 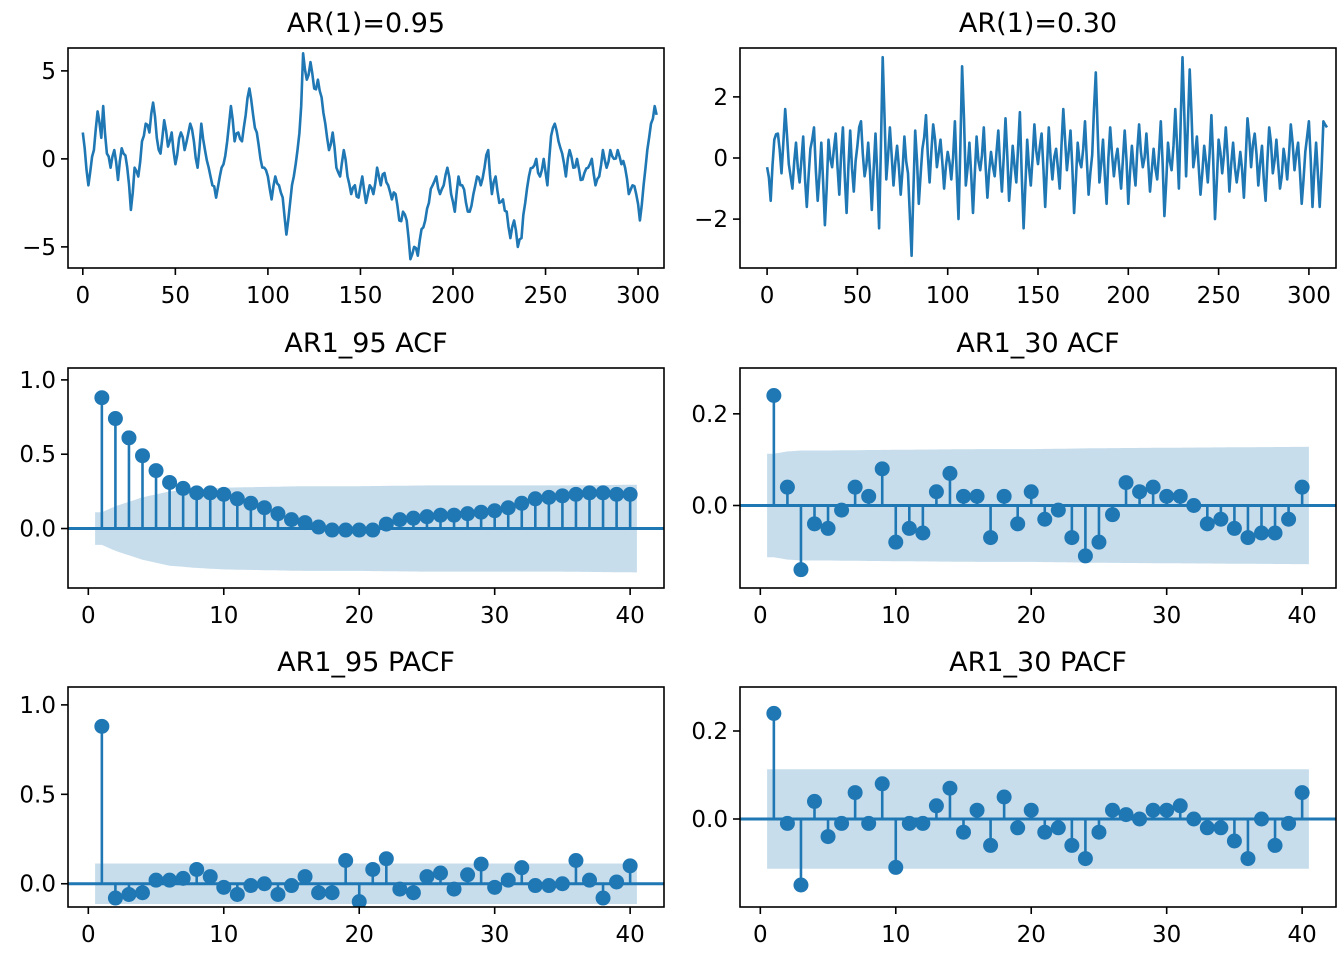 I want to click on y-tick-label: 0.2, so click(x=709, y=415).